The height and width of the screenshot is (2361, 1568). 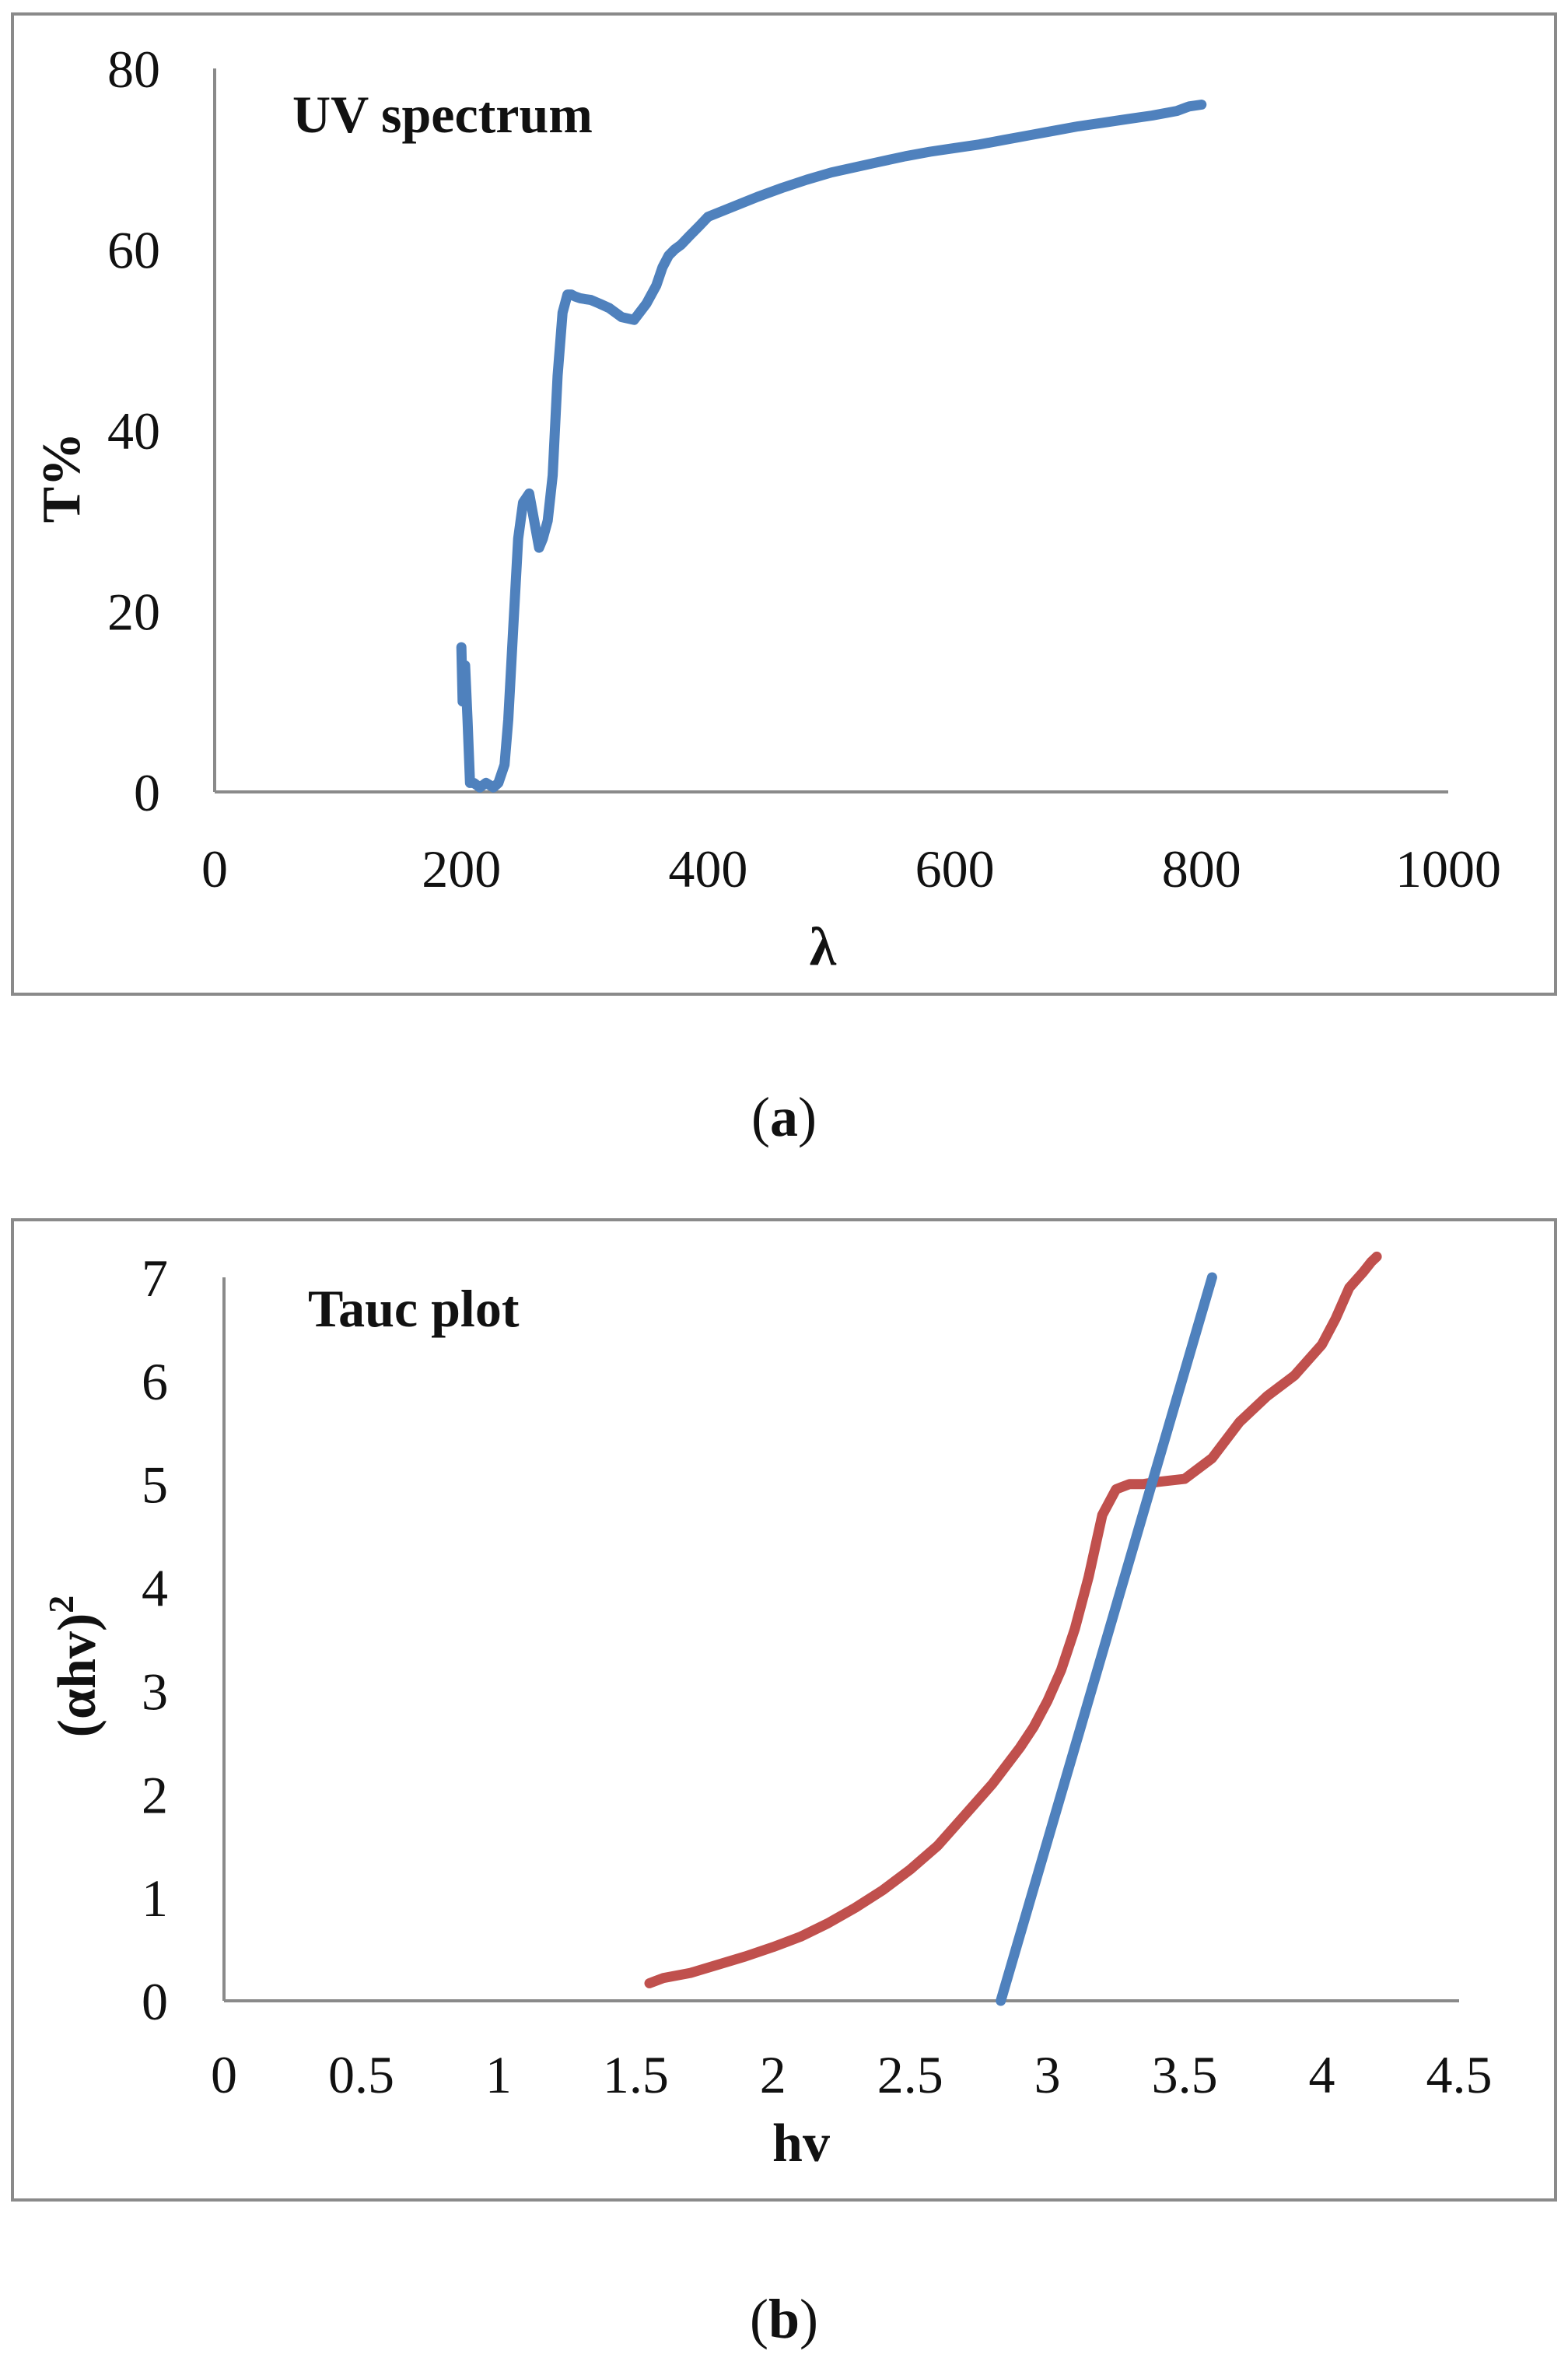 I want to click on panel-b-letter: b, so click(x=784, y=2319).